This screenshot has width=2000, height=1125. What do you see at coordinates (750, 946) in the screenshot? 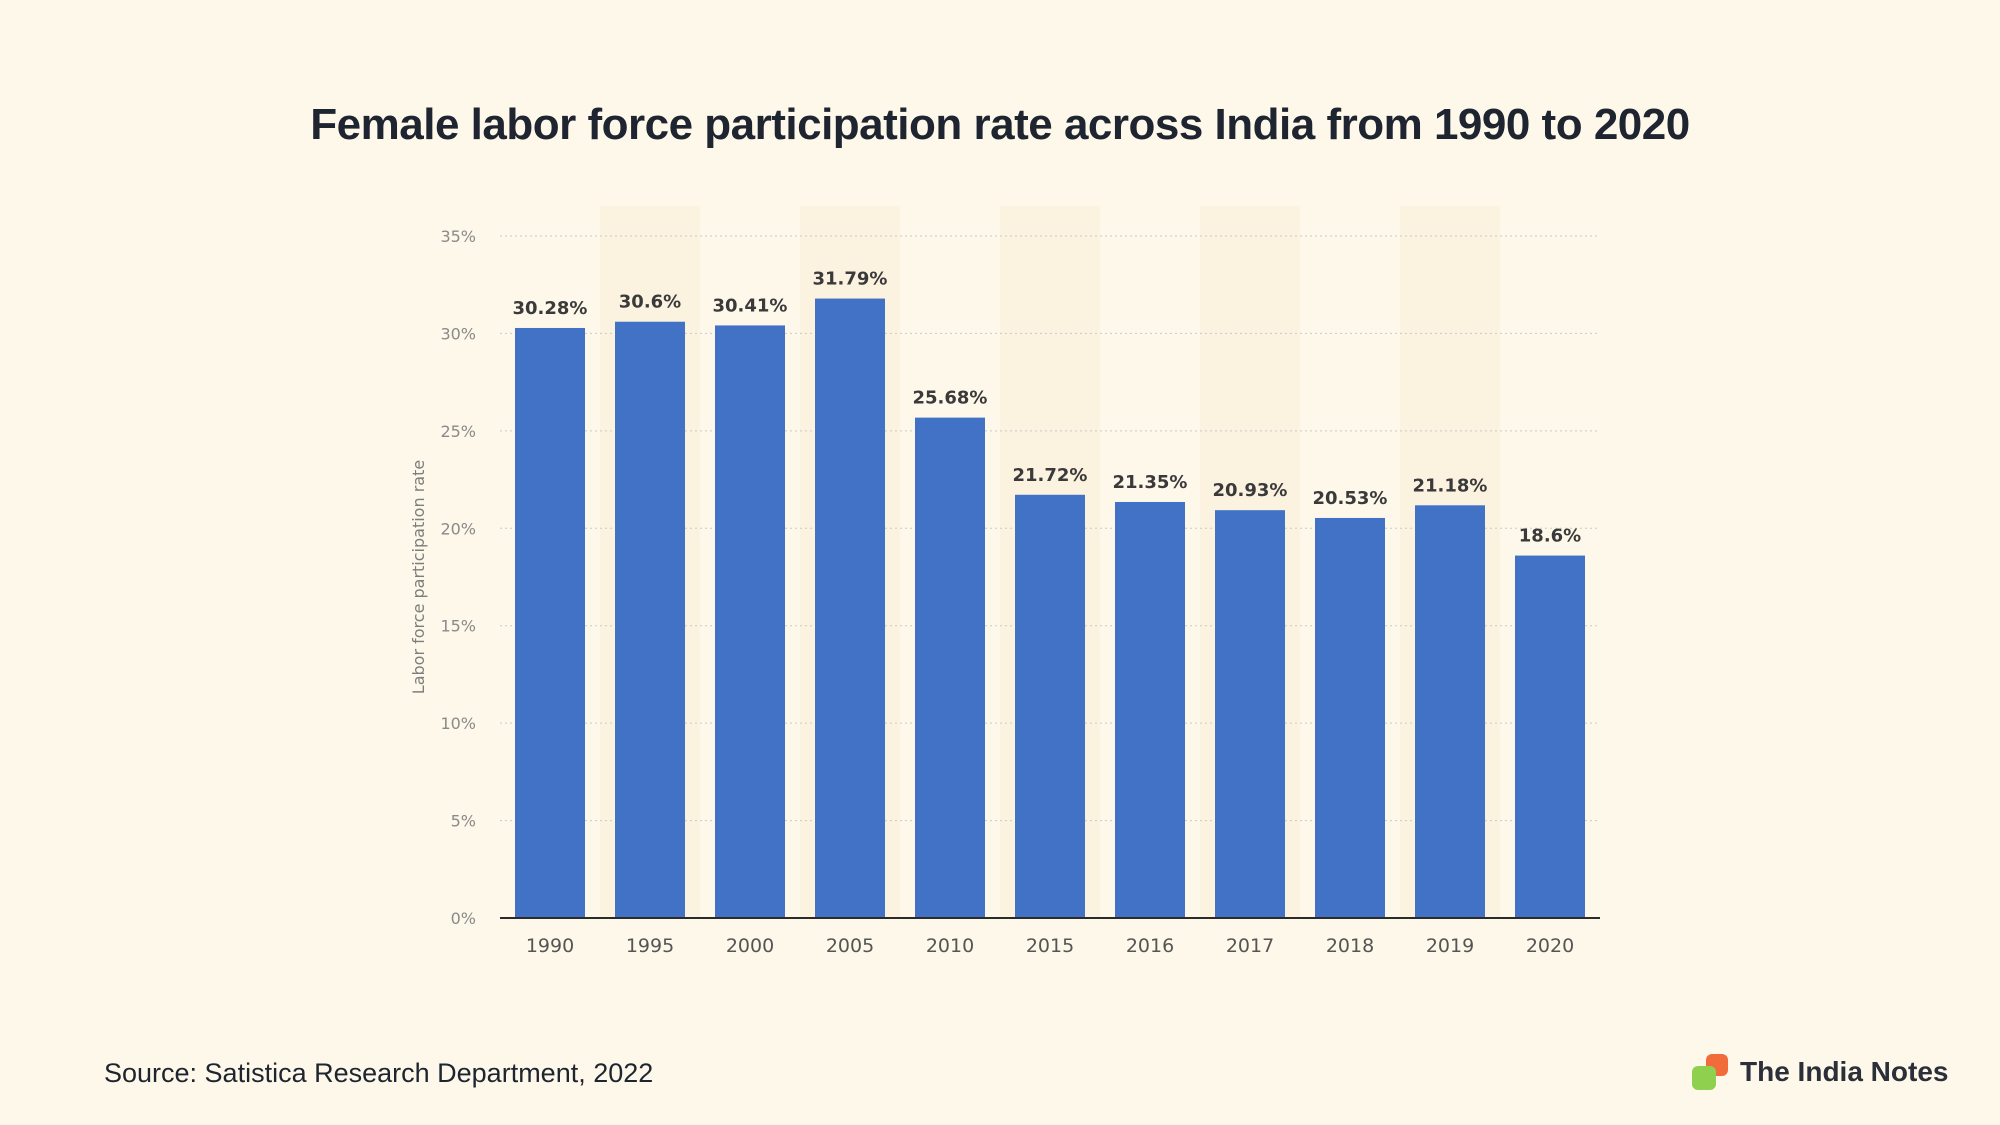
I see `x-tick-label: 2000` at bounding box center [750, 946].